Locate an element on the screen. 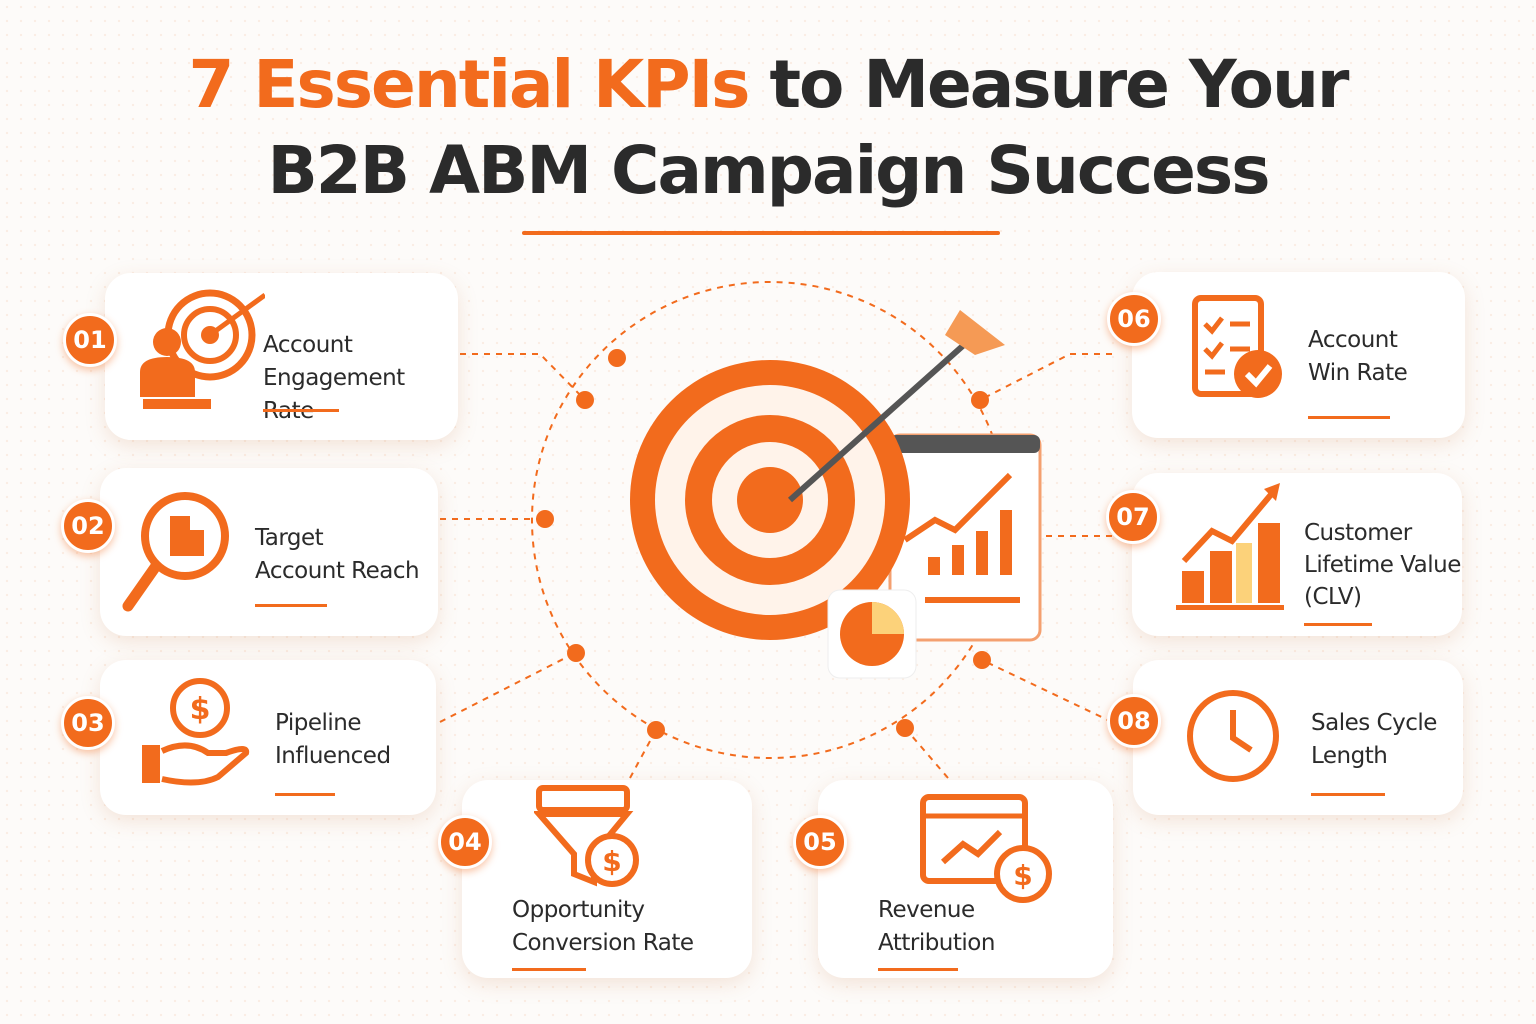 The height and width of the screenshot is (1024, 1536). kpi-label-line2: Win Rate is located at coordinates (1358, 373).